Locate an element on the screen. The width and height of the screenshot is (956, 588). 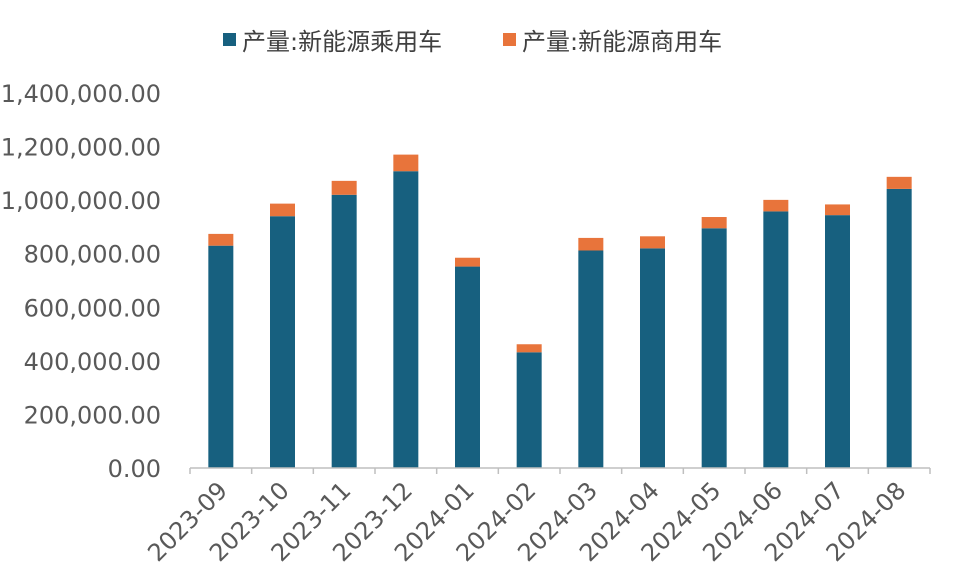
y-tick-label: 800,000.00 is located at coordinates (92, 255).